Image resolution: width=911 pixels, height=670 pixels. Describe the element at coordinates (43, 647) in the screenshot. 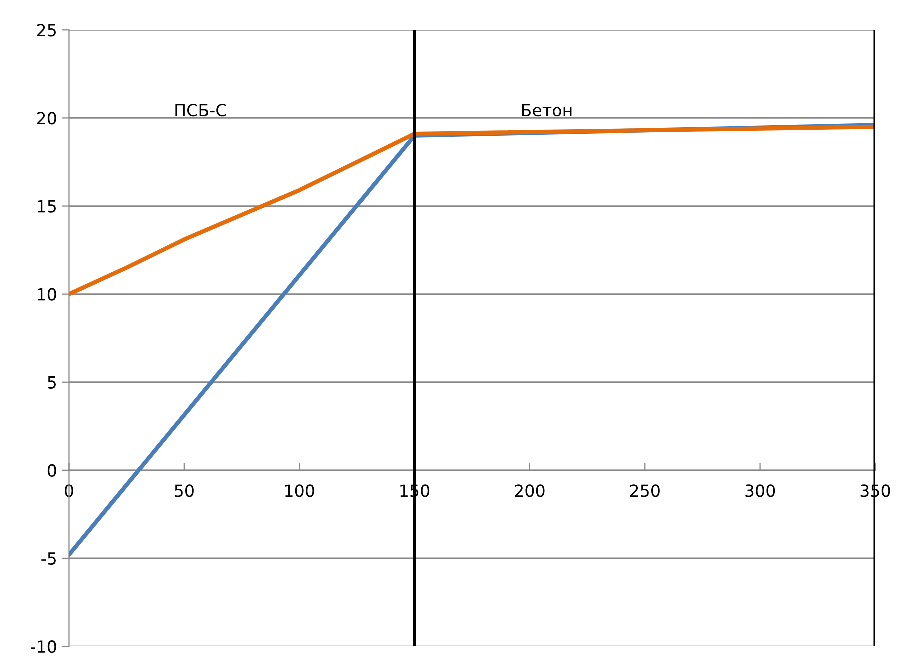

I see `y-tick-label: -10` at that location.